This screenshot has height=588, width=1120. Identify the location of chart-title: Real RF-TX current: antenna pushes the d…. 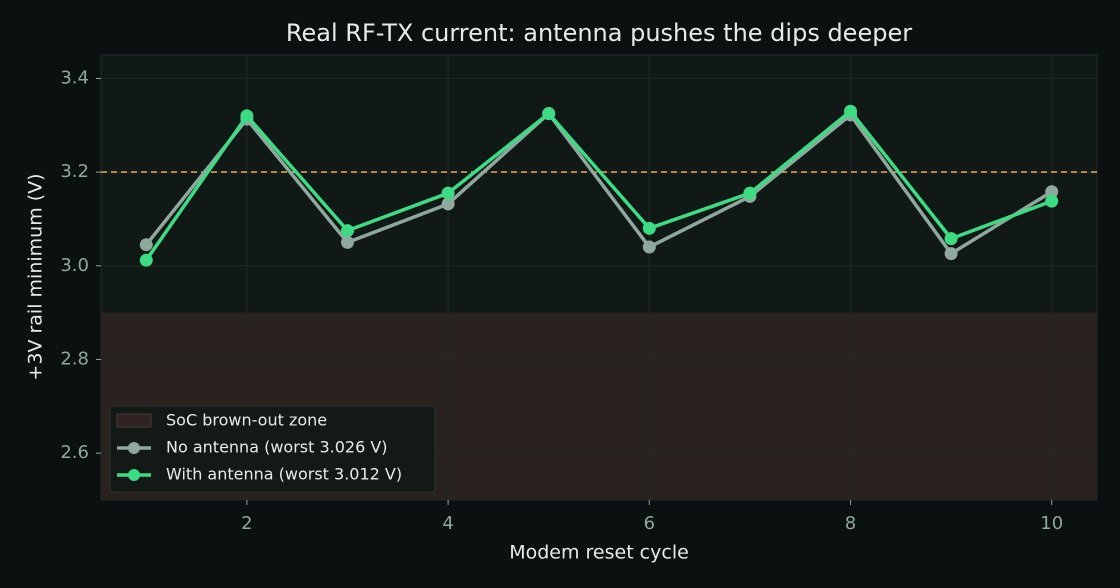
(599, 33).